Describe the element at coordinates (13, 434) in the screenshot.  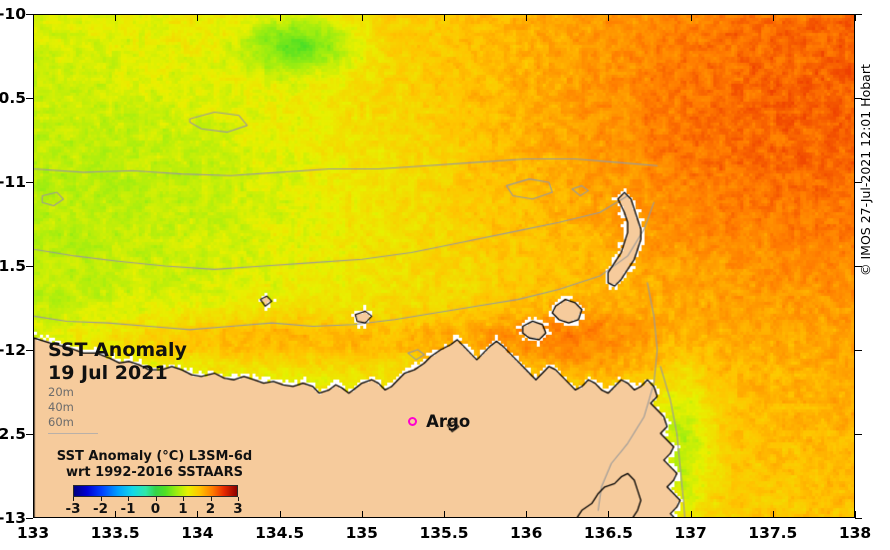
I see `y-axis-label: -12.5` at that location.